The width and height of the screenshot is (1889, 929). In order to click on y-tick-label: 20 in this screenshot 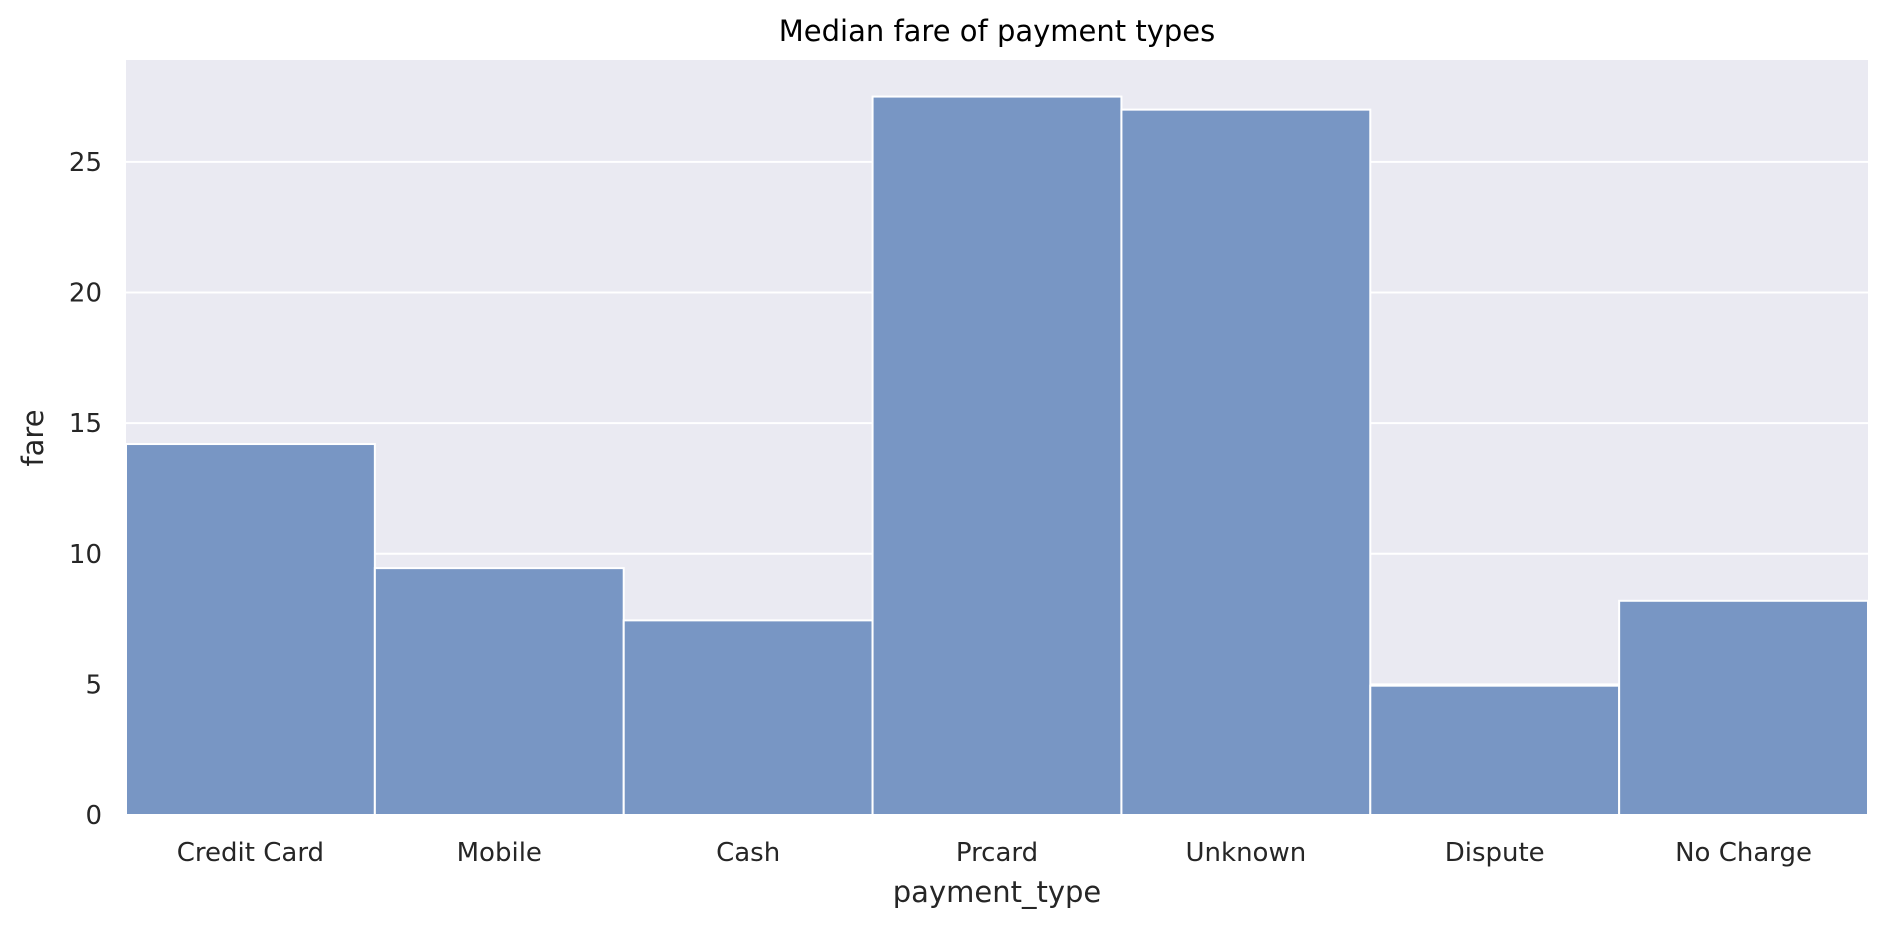, I will do `click(85, 294)`.